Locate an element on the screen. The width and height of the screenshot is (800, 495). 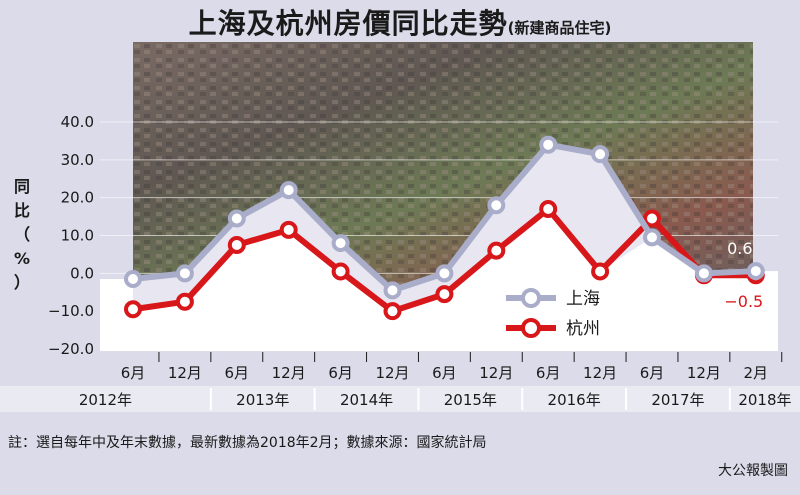
data-labels: 0.6 −0.5 is located at coordinates (743, 275).